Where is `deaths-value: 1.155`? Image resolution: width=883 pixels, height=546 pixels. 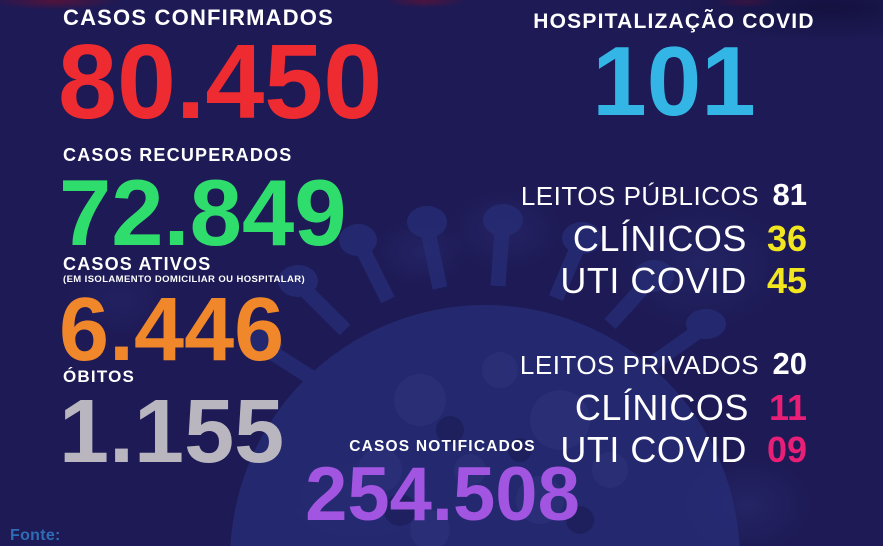
deaths-value: 1.155 is located at coordinates (172, 431).